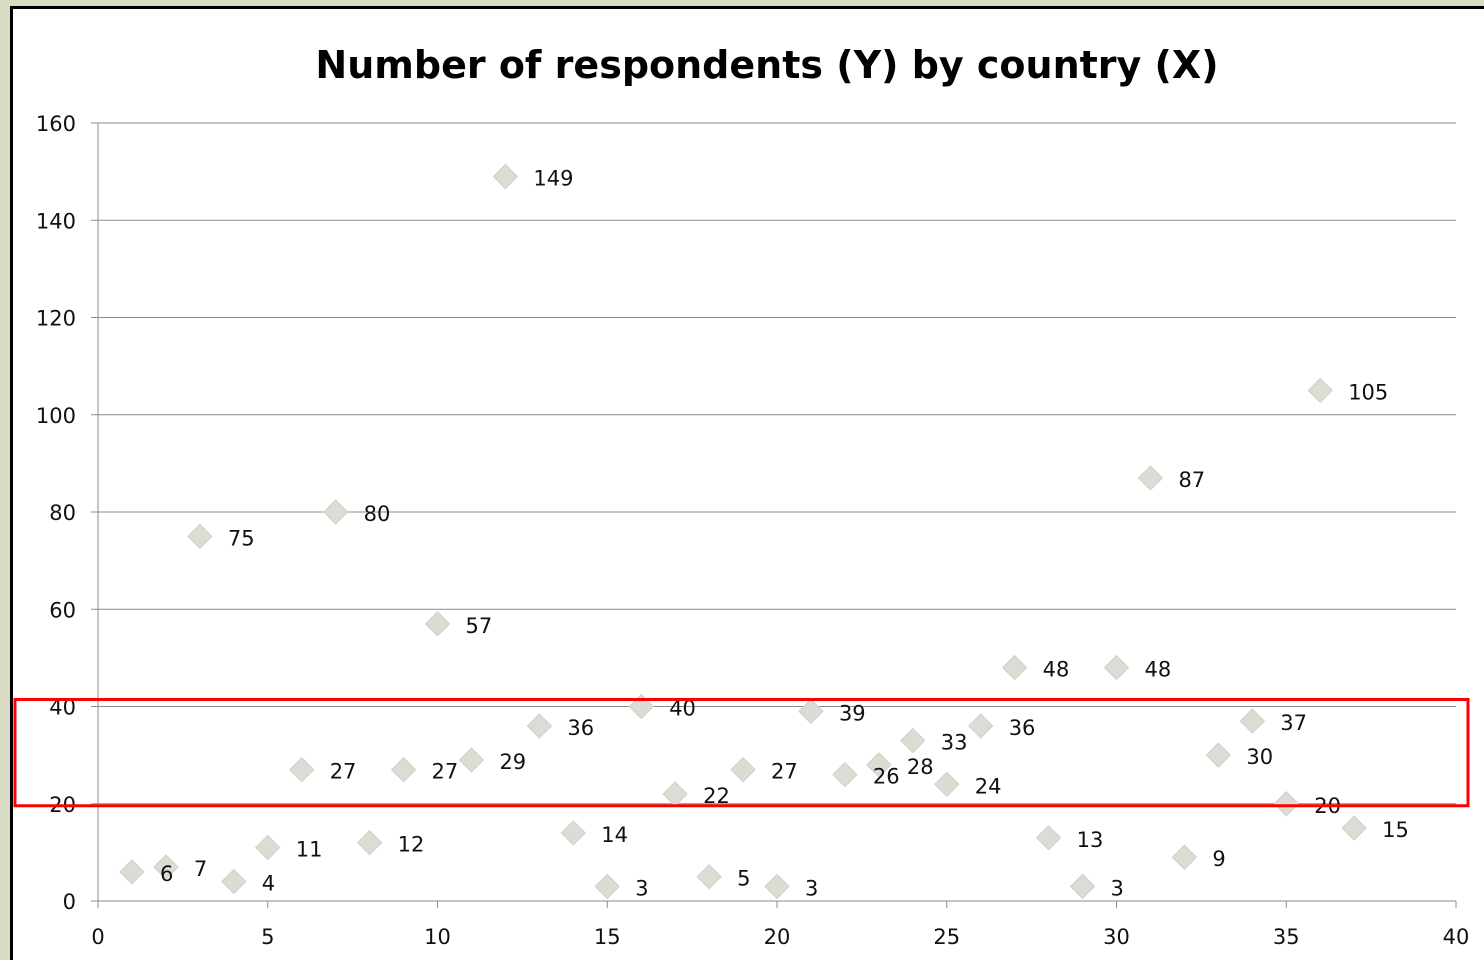  What do you see at coordinates (479, 626) in the screenshot?
I see `data-label: 57` at bounding box center [479, 626].